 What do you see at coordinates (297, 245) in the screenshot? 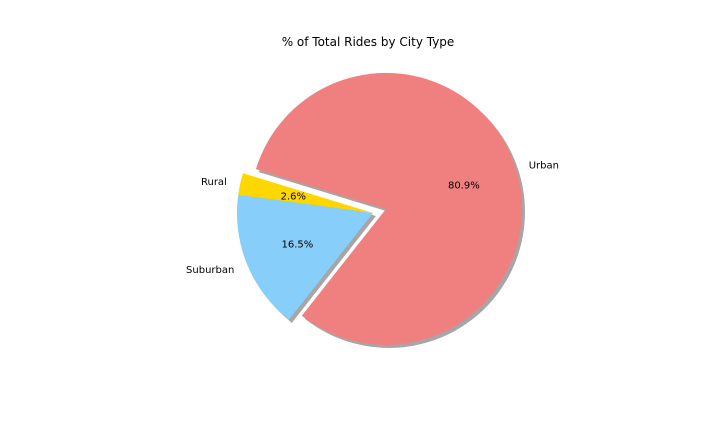
I see `slice-pct-suburban: 16.5%` at bounding box center [297, 245].